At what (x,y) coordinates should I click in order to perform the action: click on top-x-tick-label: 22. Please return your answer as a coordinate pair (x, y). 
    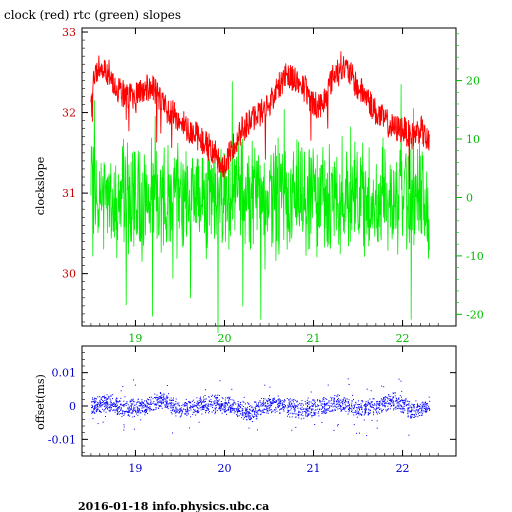
    Looking at the image, I should click on (403, 338).